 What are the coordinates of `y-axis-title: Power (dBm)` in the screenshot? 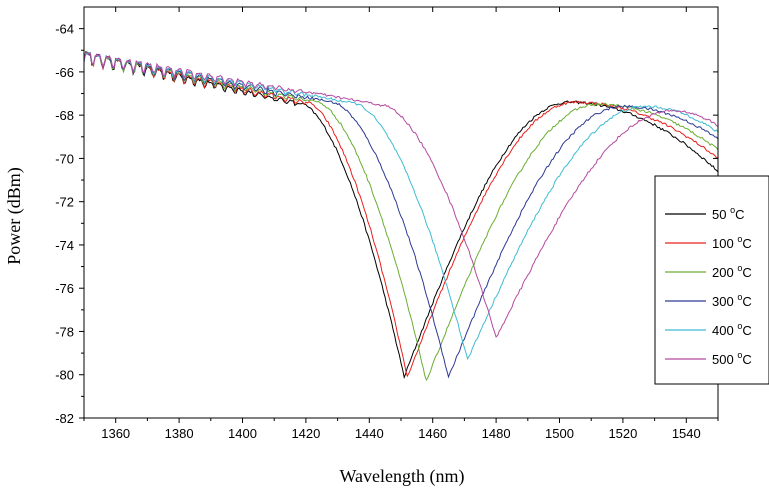 It's located at (14, 216).